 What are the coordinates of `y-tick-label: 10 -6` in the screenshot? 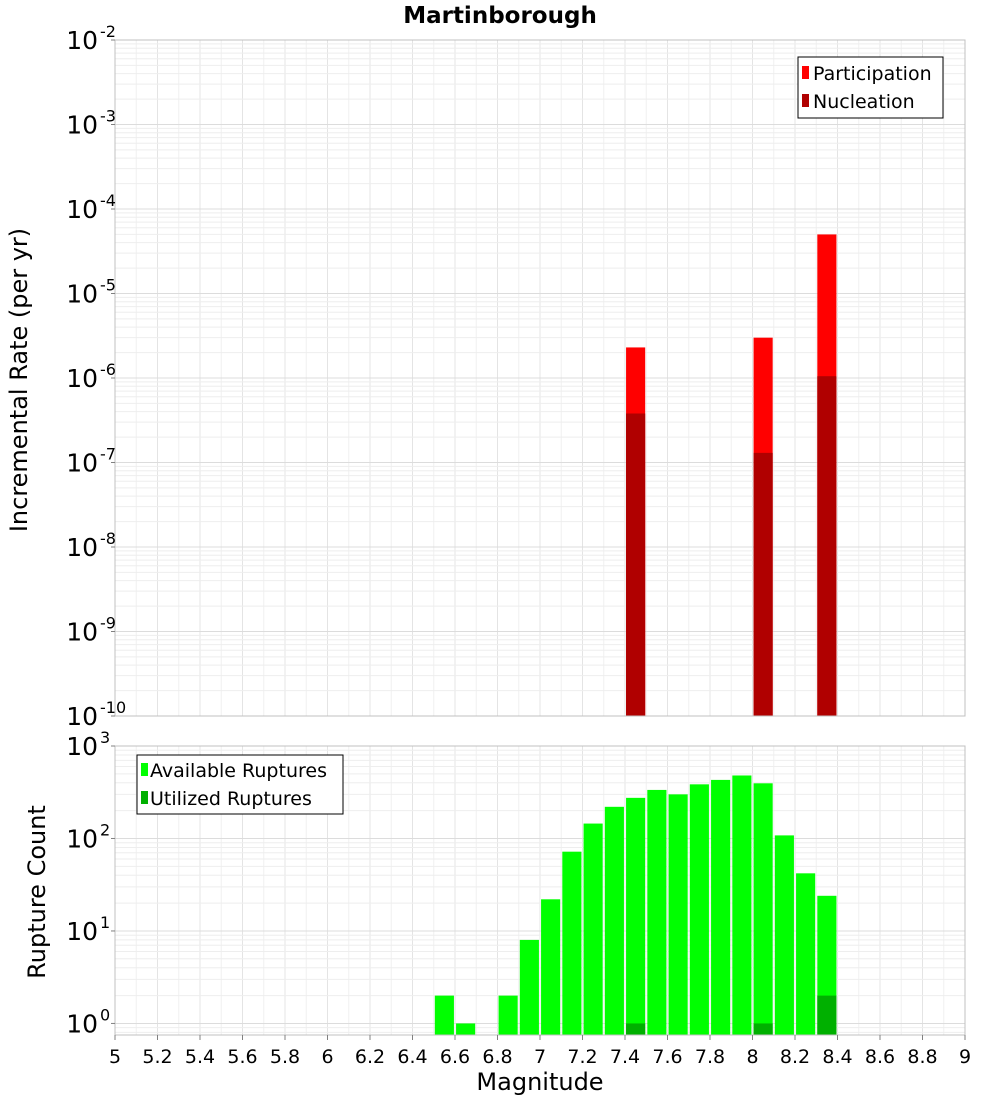 It's located at (91, 376).